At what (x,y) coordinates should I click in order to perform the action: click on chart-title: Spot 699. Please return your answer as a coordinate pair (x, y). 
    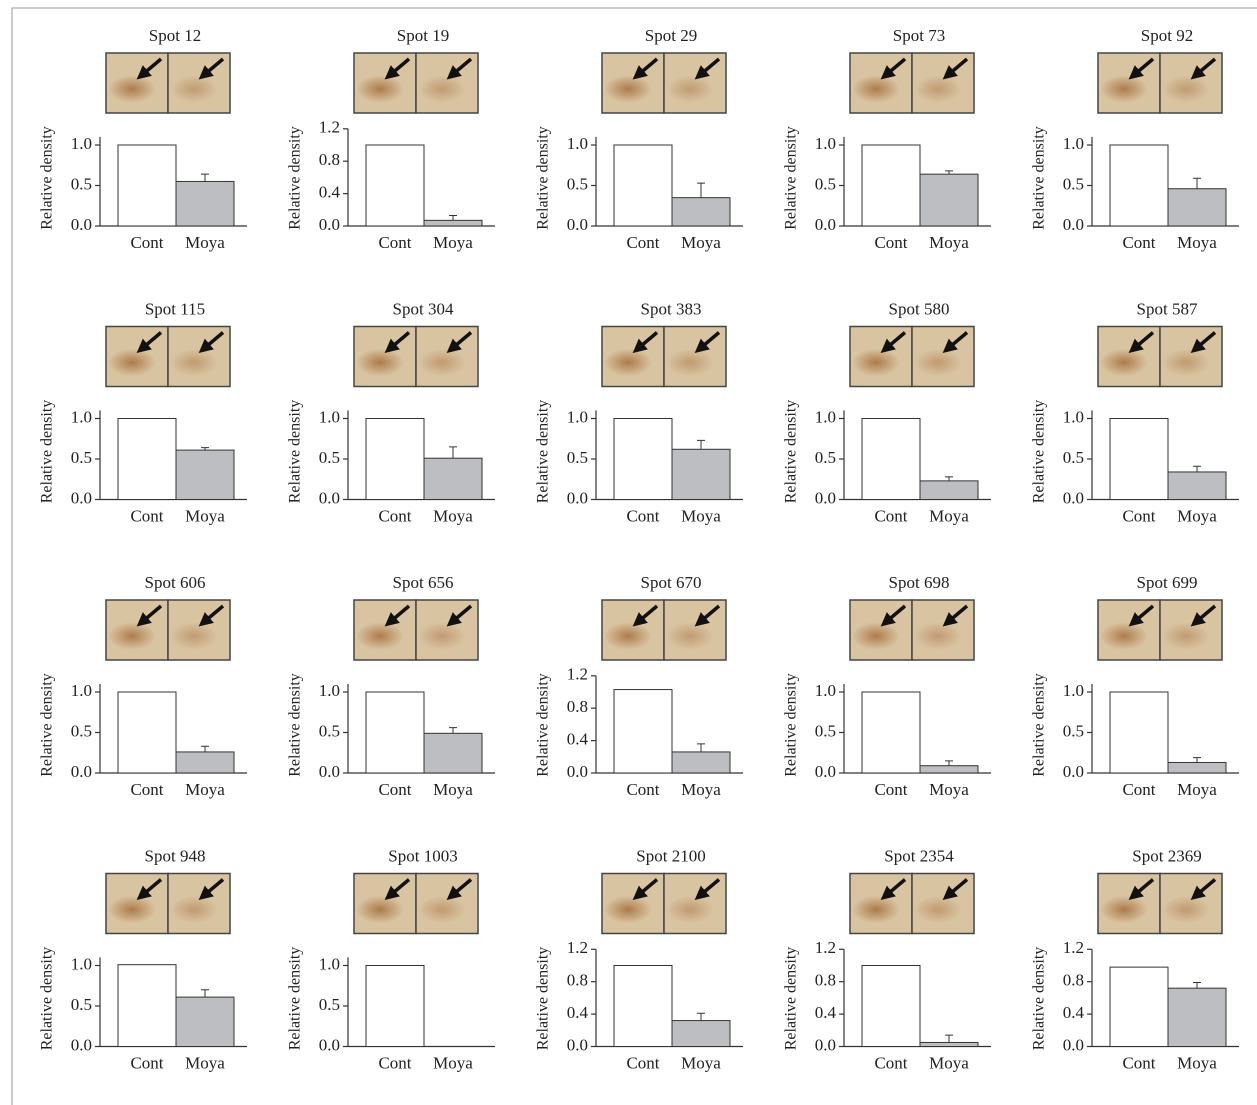
    Looking at the image, I should click on (1167, 582).